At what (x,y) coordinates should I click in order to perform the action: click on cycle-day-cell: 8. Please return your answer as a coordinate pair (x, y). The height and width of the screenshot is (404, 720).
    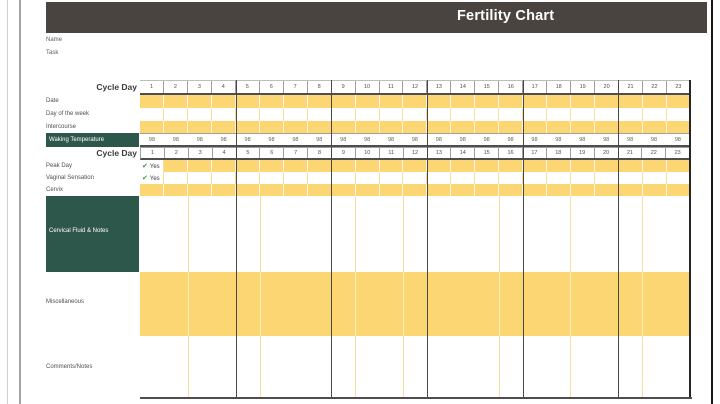
    Looking at the image, I should click on (320, 153).